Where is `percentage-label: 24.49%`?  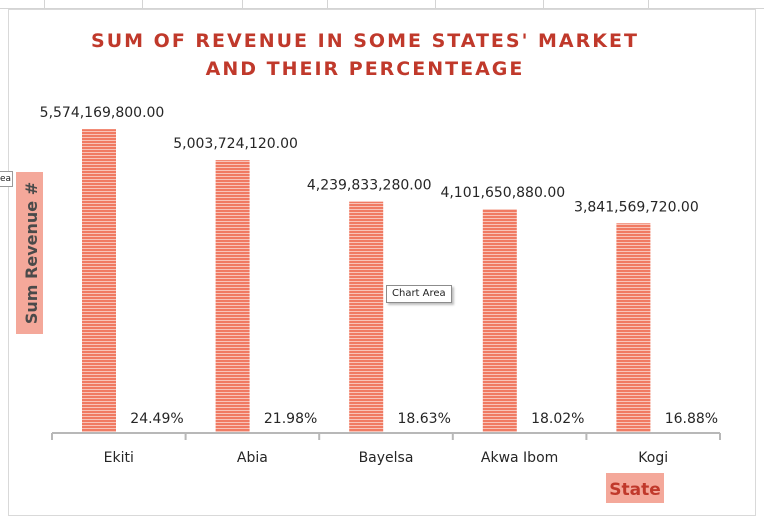 percentage-label: 24.49% is located at coordinates (156, 419).